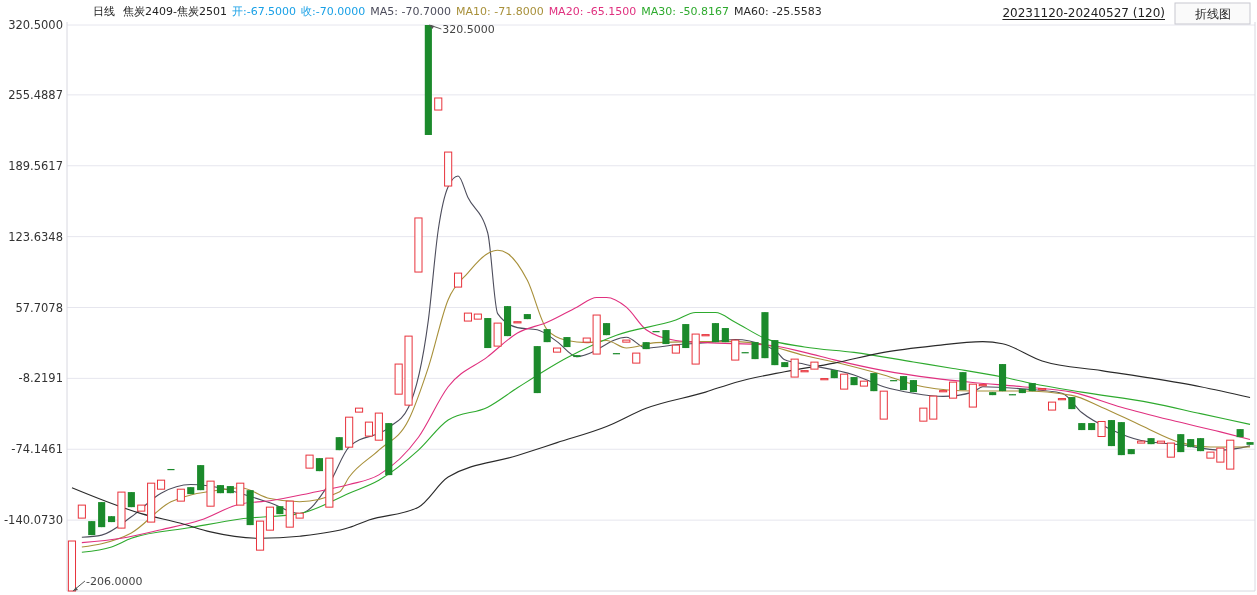 Image resolution: width=1257 pixels, height=595 pixels. Describe the element at coordinates (175, 11) in the screenshot. I see `chart-subtitle: 焦炭2409-焦炭2501` at that location.